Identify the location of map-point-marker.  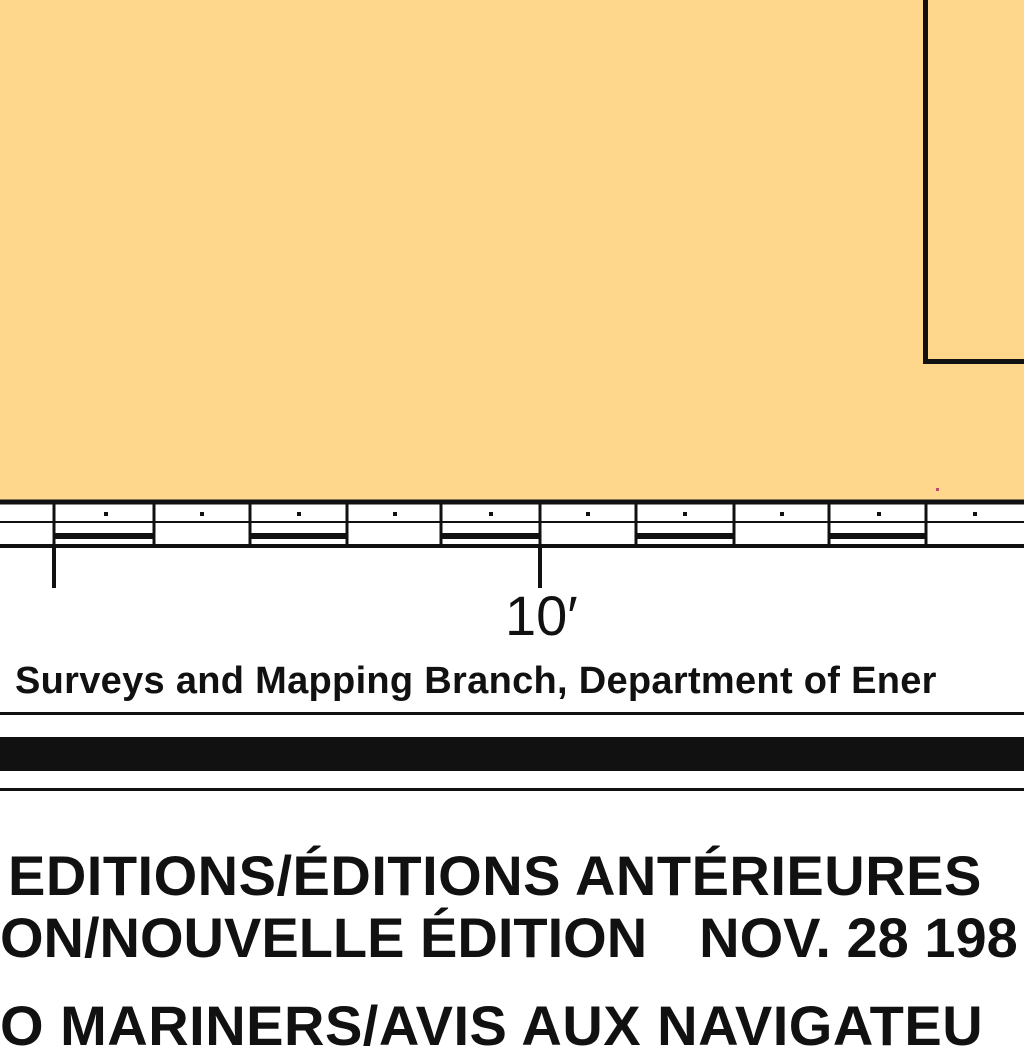
(937, 489).